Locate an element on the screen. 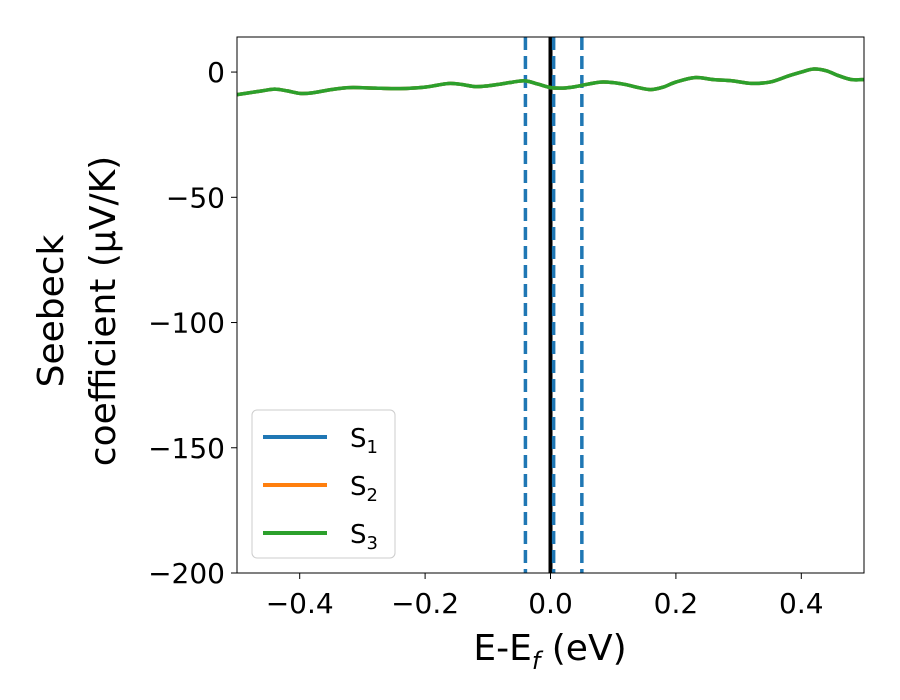 The height and width of the screenshot is (700, 900). y-tick-label: −150 is located at coordinates (186, 448).